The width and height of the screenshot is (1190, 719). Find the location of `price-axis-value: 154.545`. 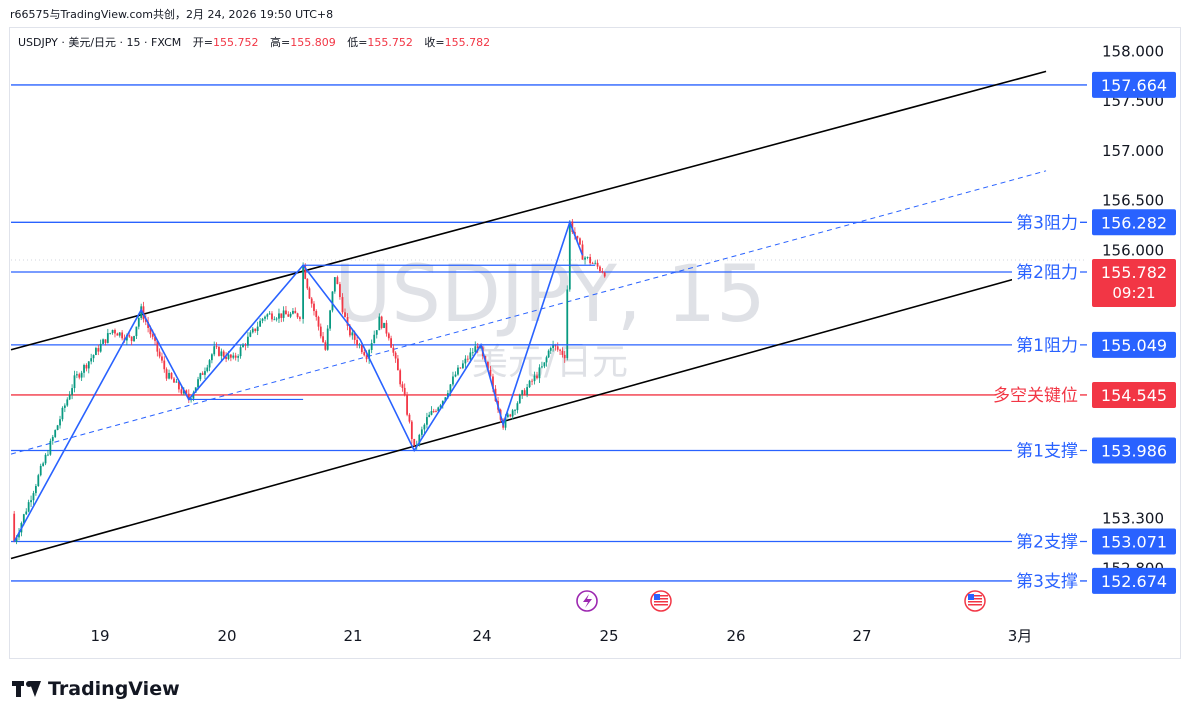

price-axis-value: 154.545 is located at coordinates (1134, 395).